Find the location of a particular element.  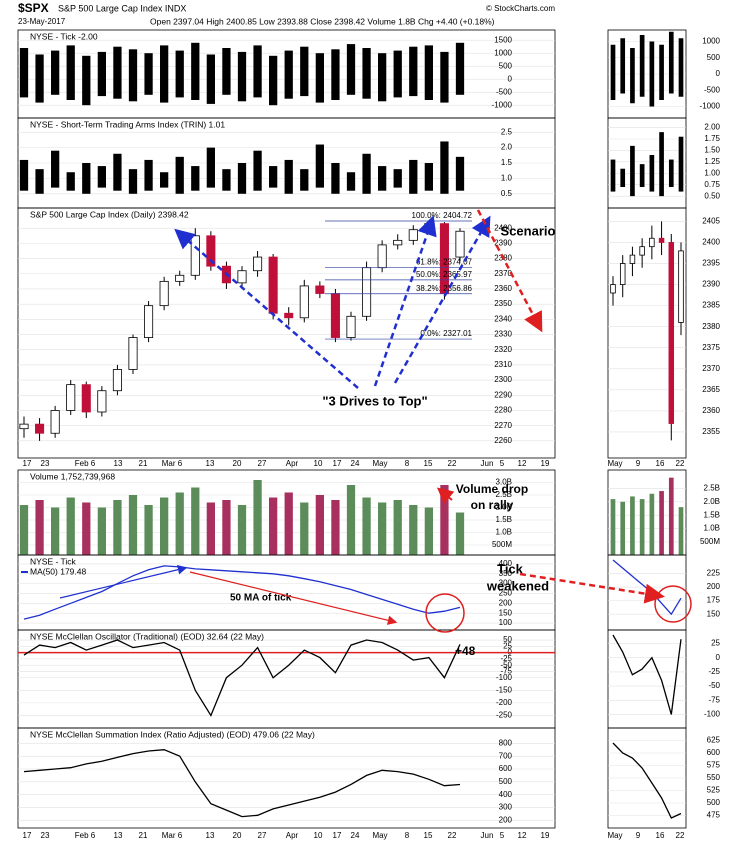

symbol: $SPX is located at coordinates (33, 8).